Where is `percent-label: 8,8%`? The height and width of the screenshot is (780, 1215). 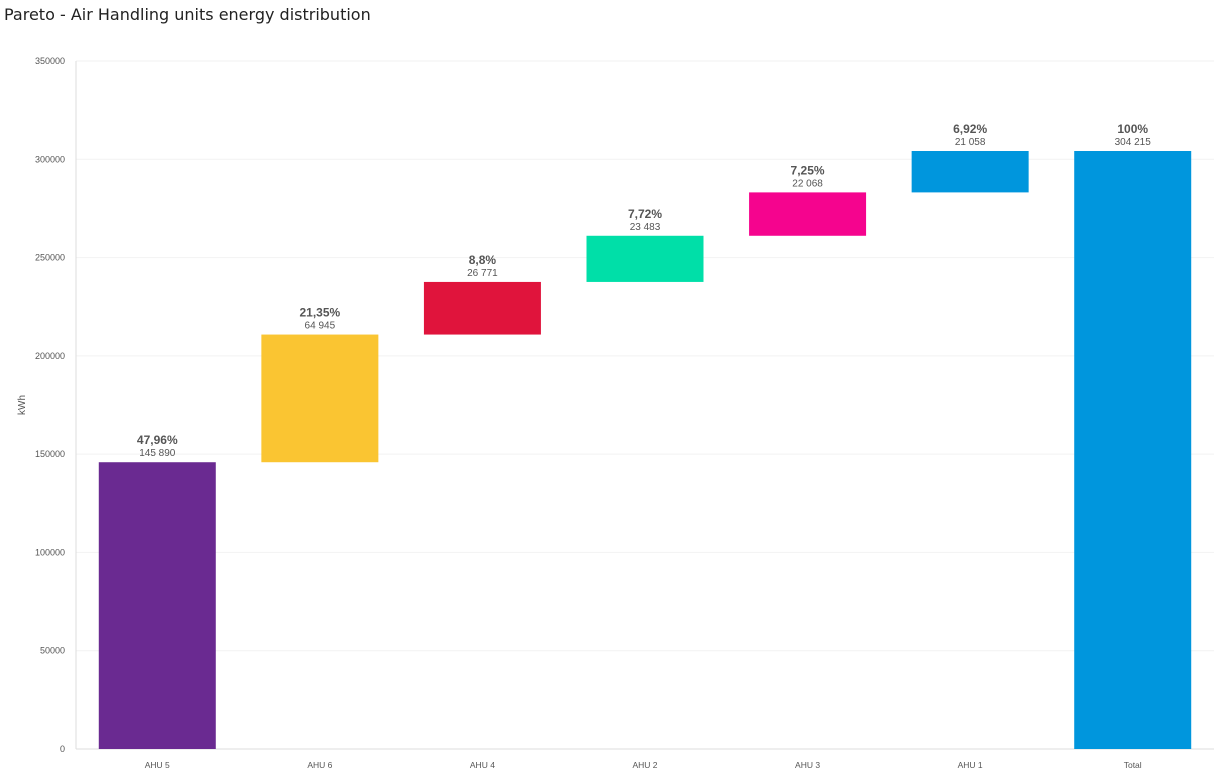
percent-label: 8,8% is located at coordinates (483, 260).